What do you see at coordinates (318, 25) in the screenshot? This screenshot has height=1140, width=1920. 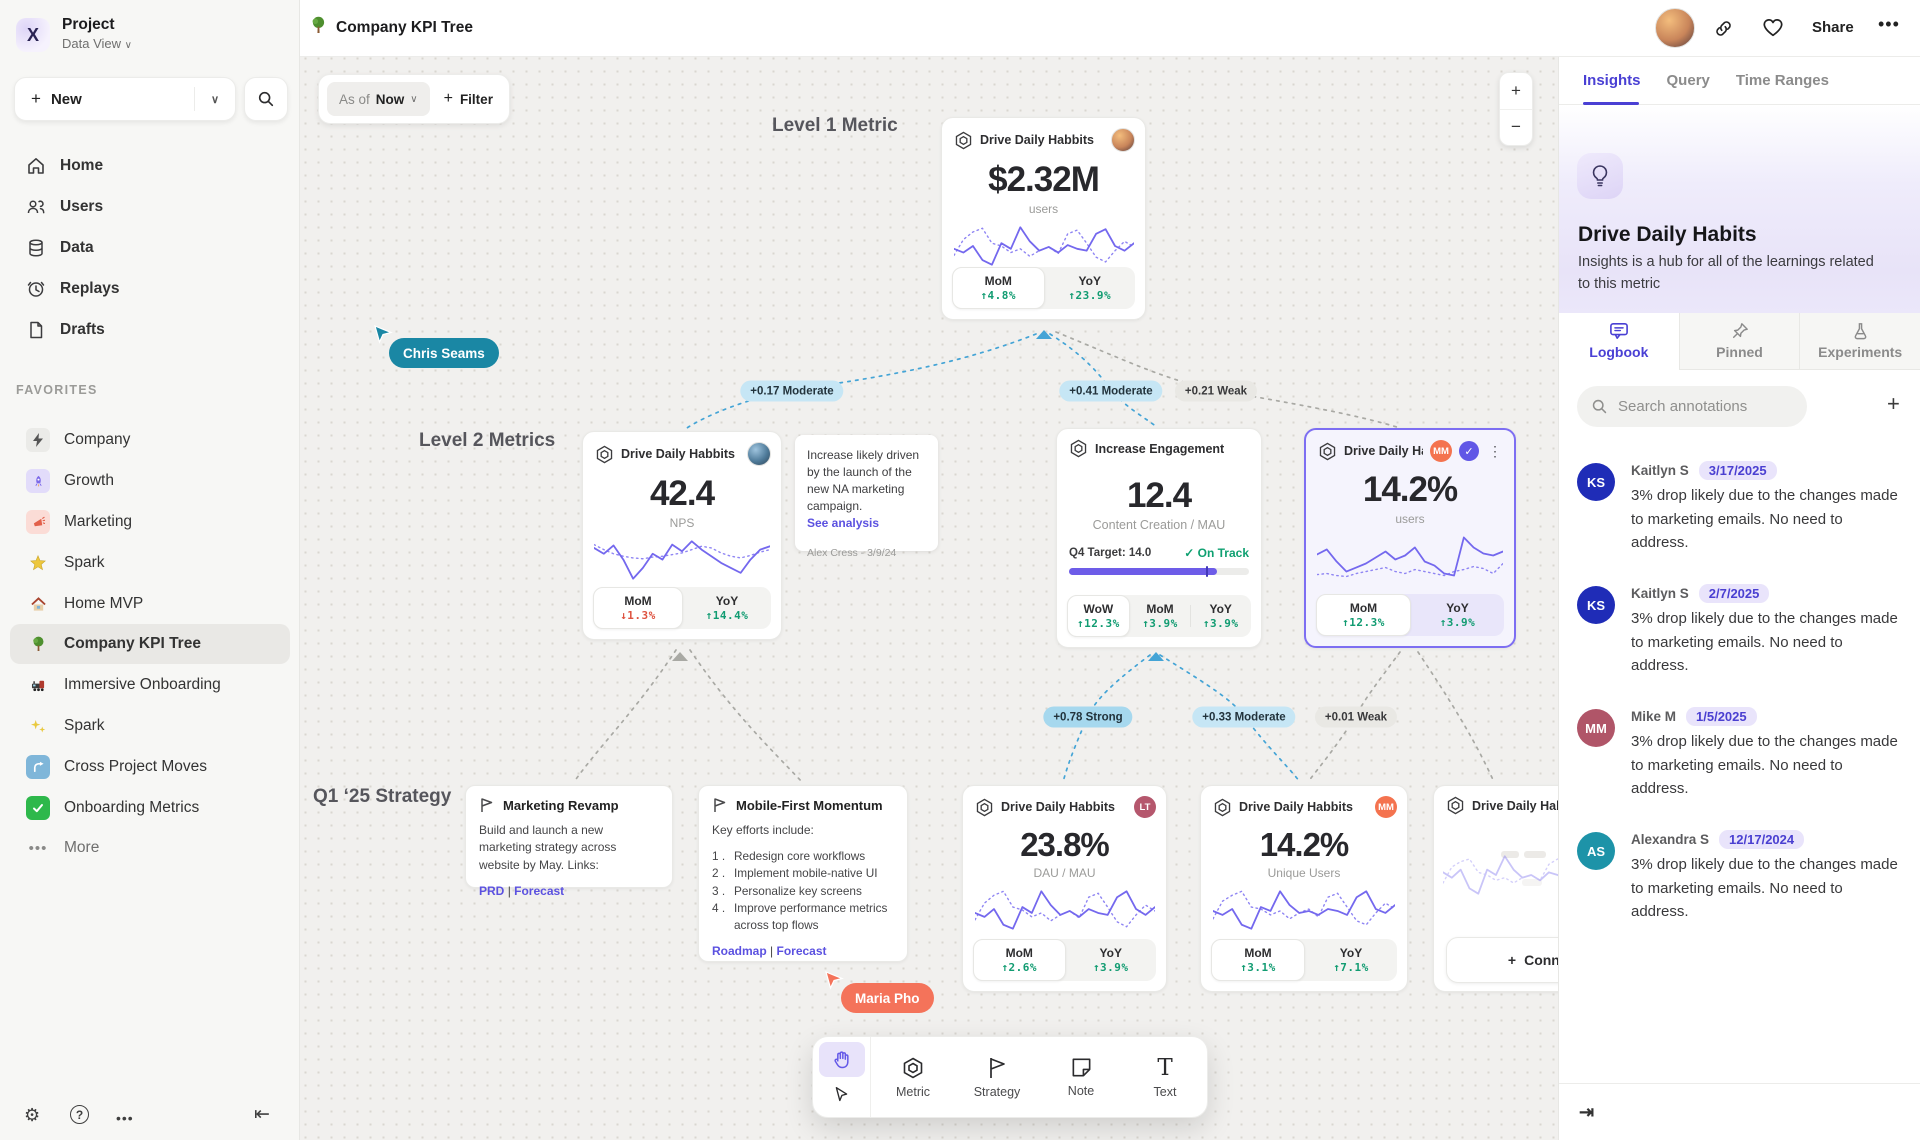 I see `tree-icon` at bounding box center [318, 25].